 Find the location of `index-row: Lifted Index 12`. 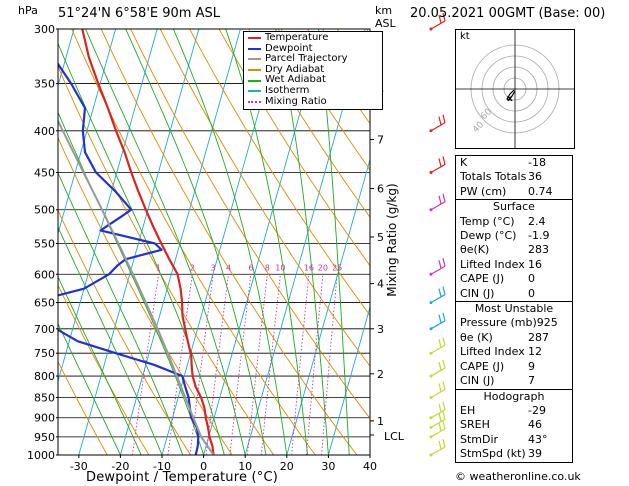

index-row: Lifted Index 12 is located at coordinates (514, 352).